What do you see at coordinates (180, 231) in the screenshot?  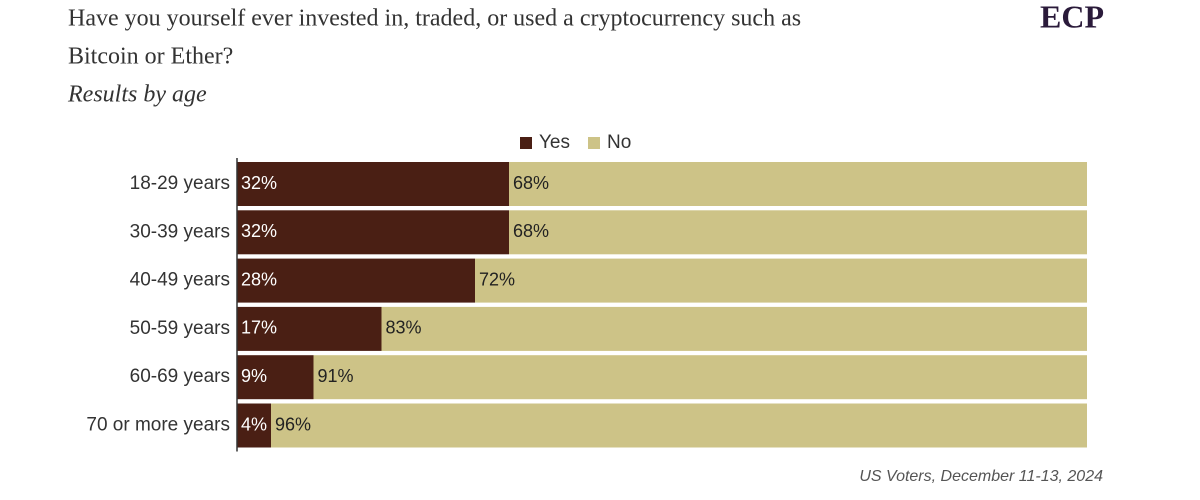 I see `y-tick-label: 30-39 years` at bounding box center [180, 231].